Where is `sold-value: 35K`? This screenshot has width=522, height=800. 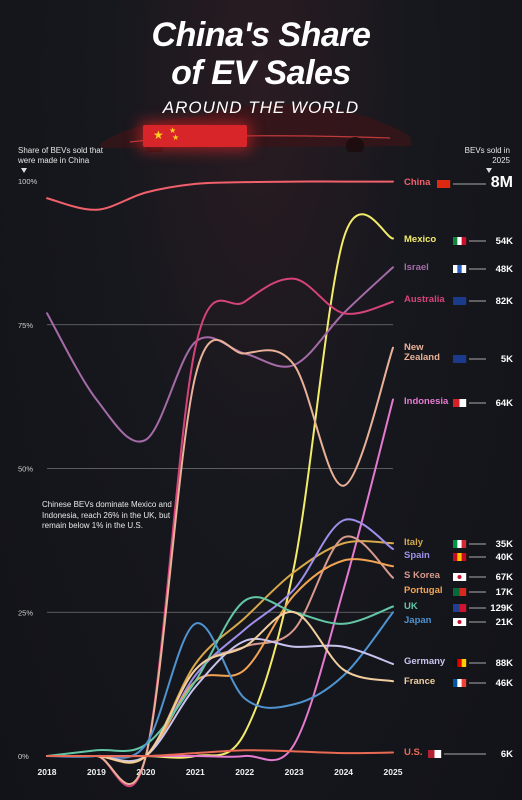
sold-value: 35K is located at coordinates (505, 544).